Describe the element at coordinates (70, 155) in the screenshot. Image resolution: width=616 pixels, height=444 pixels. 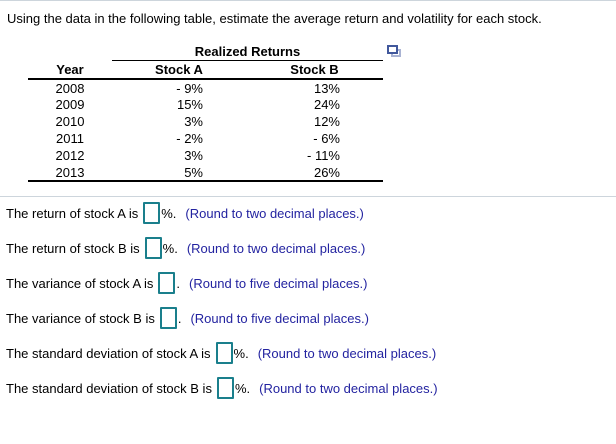
I see `year-cell: 2012` at that location.